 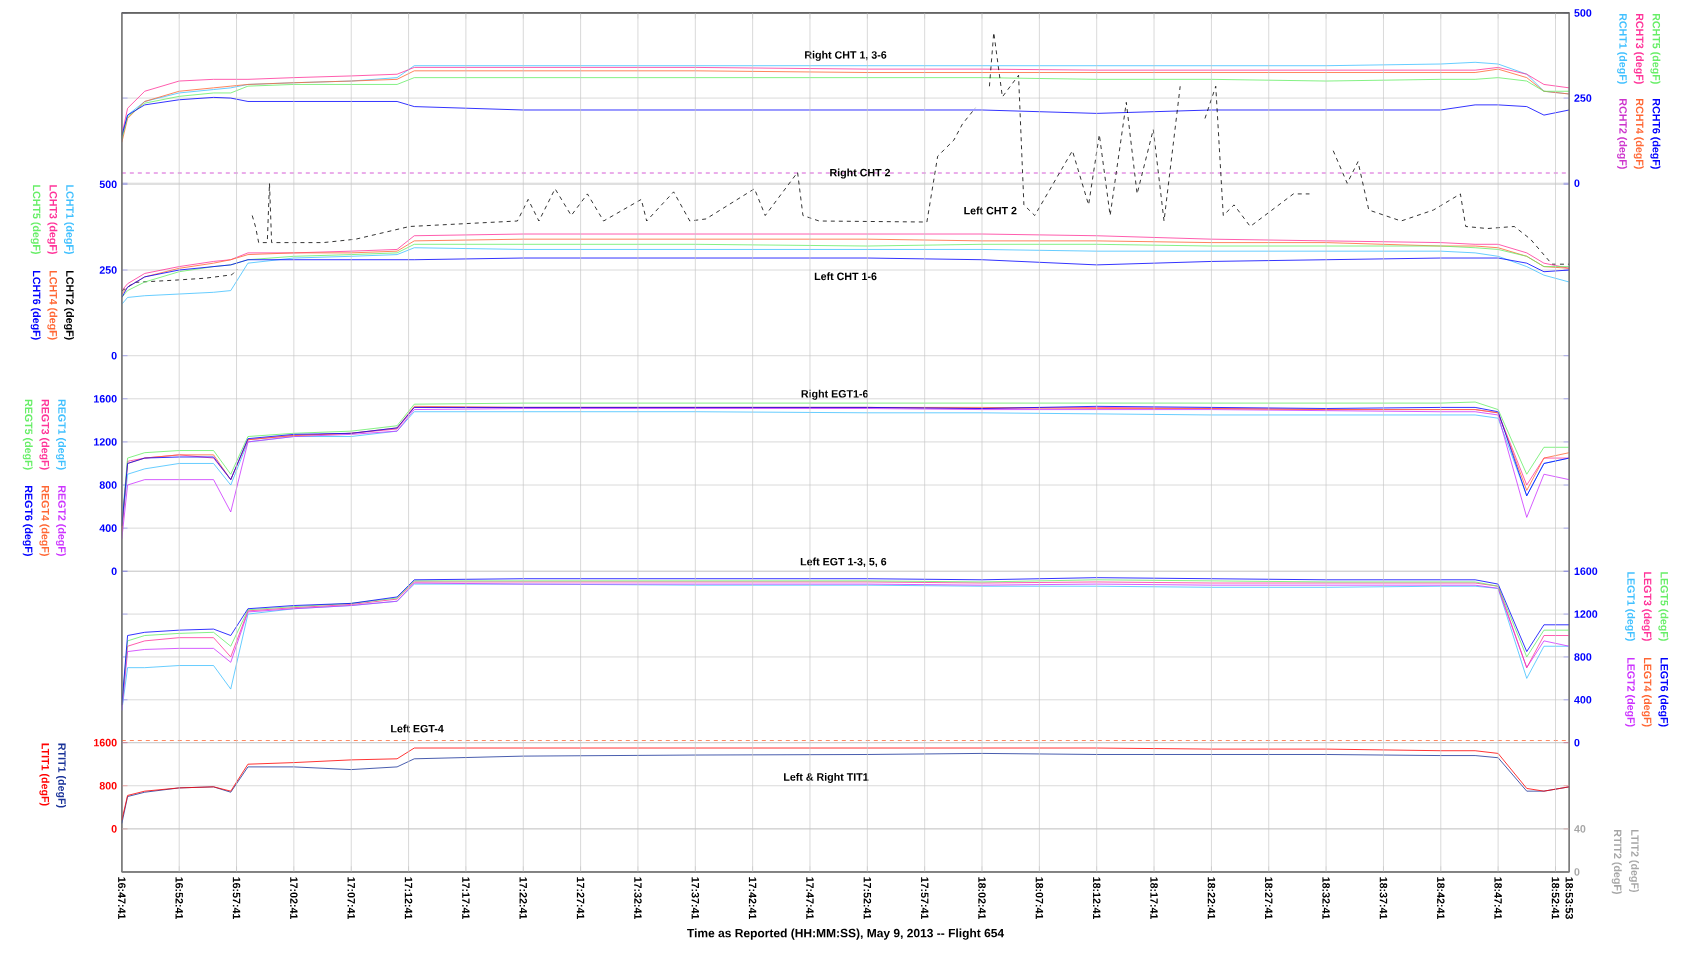 What do you see at coordinates (1616, 862) in the screenshot?
I see `text: RTIT2 (degF)` at bounding box center [1616, 862].